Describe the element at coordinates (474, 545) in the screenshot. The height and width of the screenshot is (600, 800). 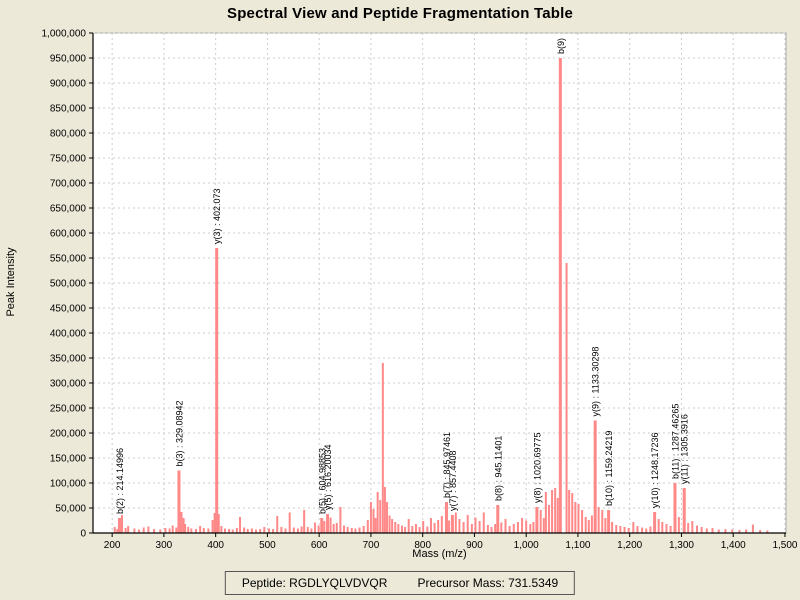
I see `x-tick-label: 900` at that location.